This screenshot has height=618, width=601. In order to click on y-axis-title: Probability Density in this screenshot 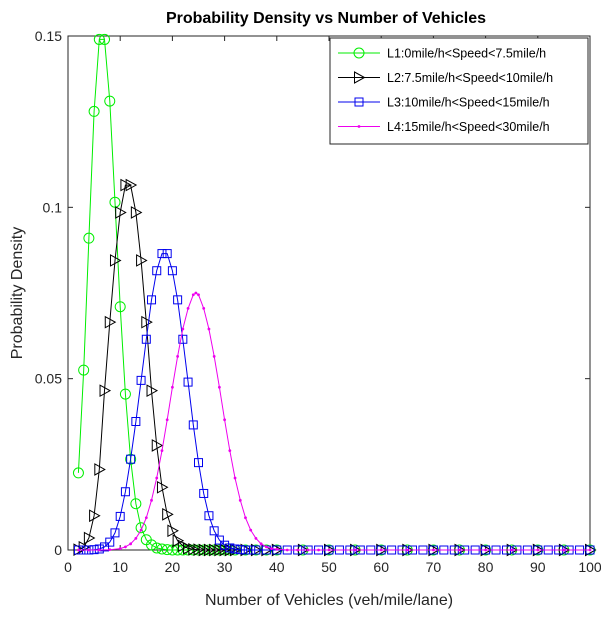, I will do `click(17, 293)`.